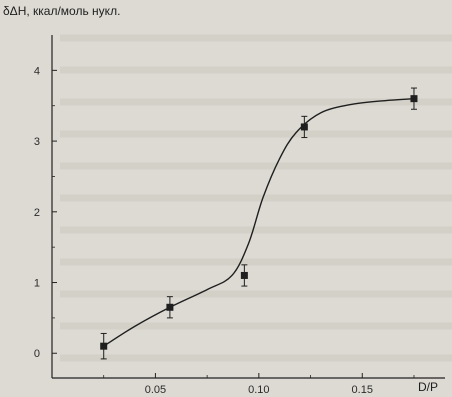  Describe the element at coordinates (37, 284) in the screenshot. I see `y-tick-label: 1` at that location.